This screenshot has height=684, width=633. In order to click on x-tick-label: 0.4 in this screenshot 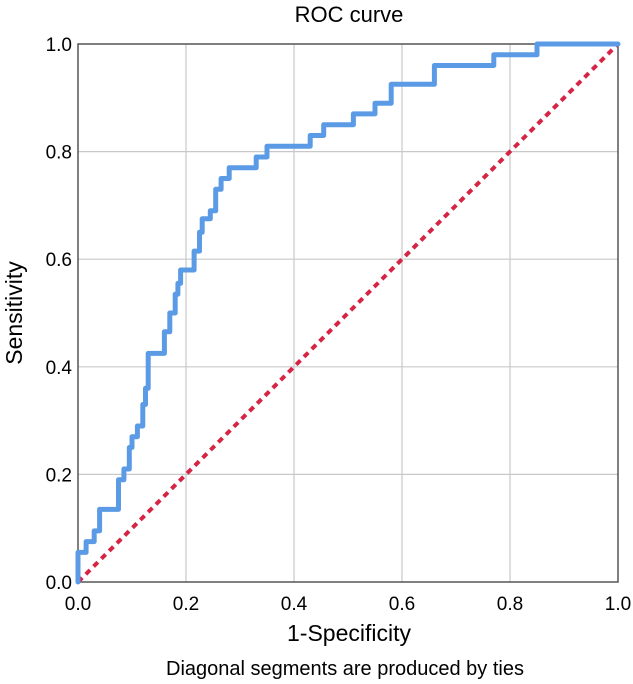, I will do `click(294, 604)`.